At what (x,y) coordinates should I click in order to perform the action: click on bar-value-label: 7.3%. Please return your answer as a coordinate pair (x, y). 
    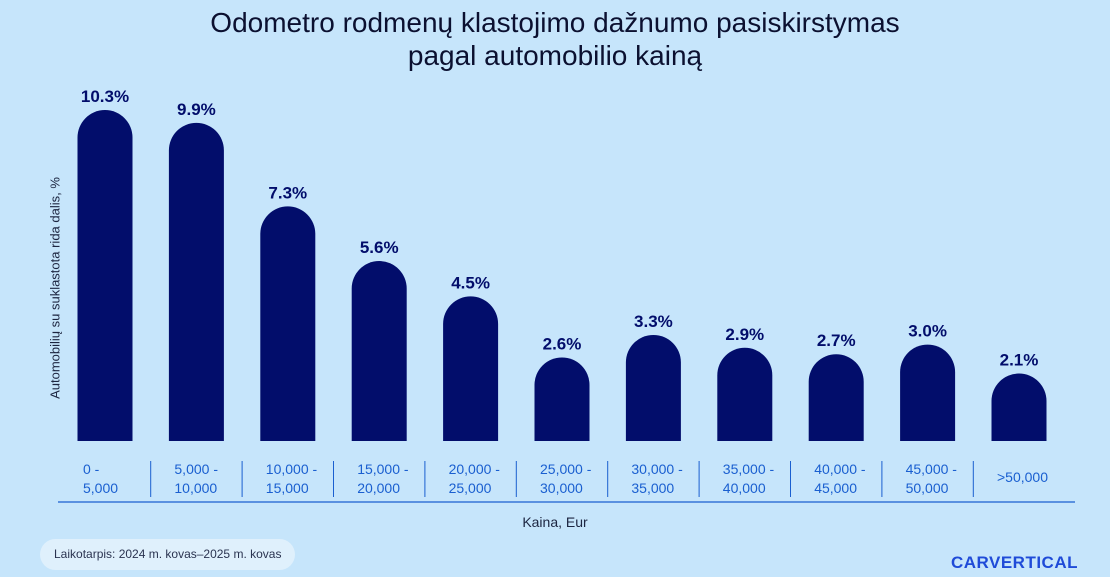
    Looking at the image, I should click on (287, 192).